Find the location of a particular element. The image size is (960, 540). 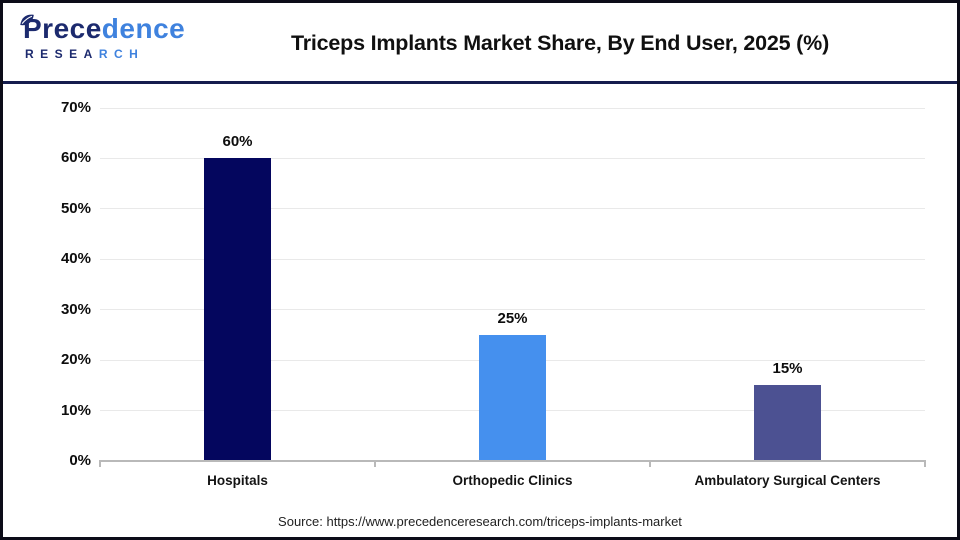

y-axis-tick-label: 70% is located at coordinates (75, 107).